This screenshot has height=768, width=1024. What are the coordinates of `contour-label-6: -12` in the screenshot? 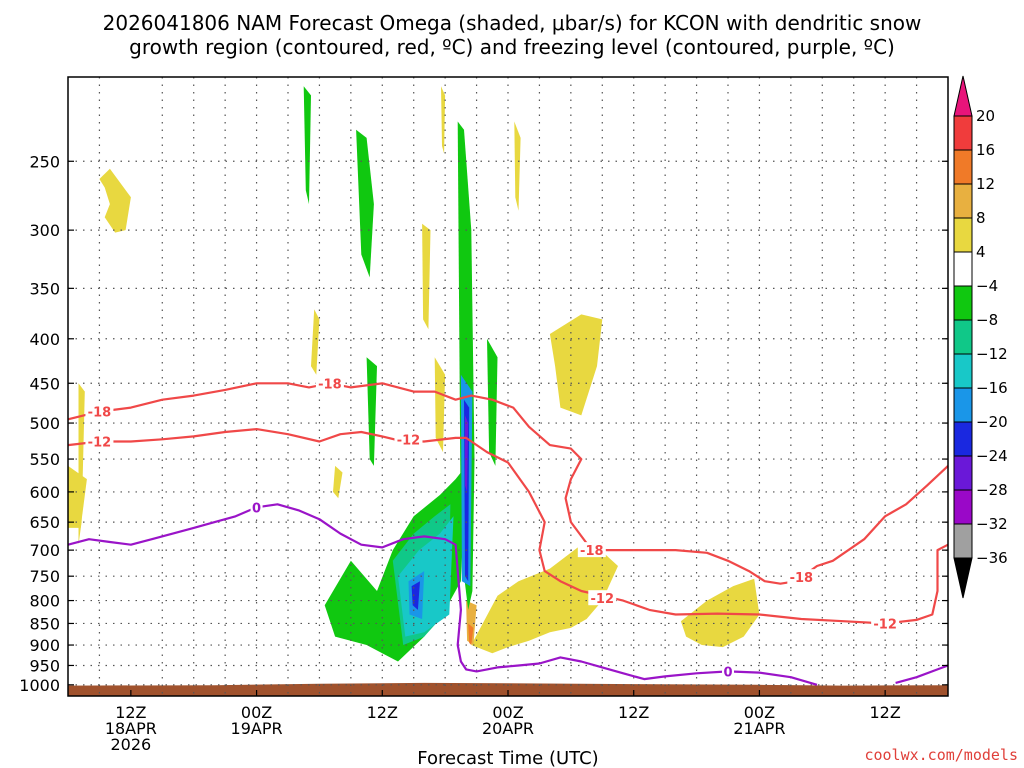 It's located at (603, 599).